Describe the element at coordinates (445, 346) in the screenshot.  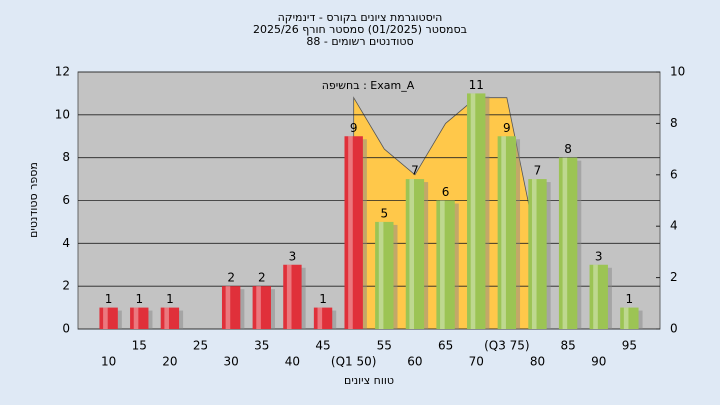
I see `x-tick-label: 65` at that location.